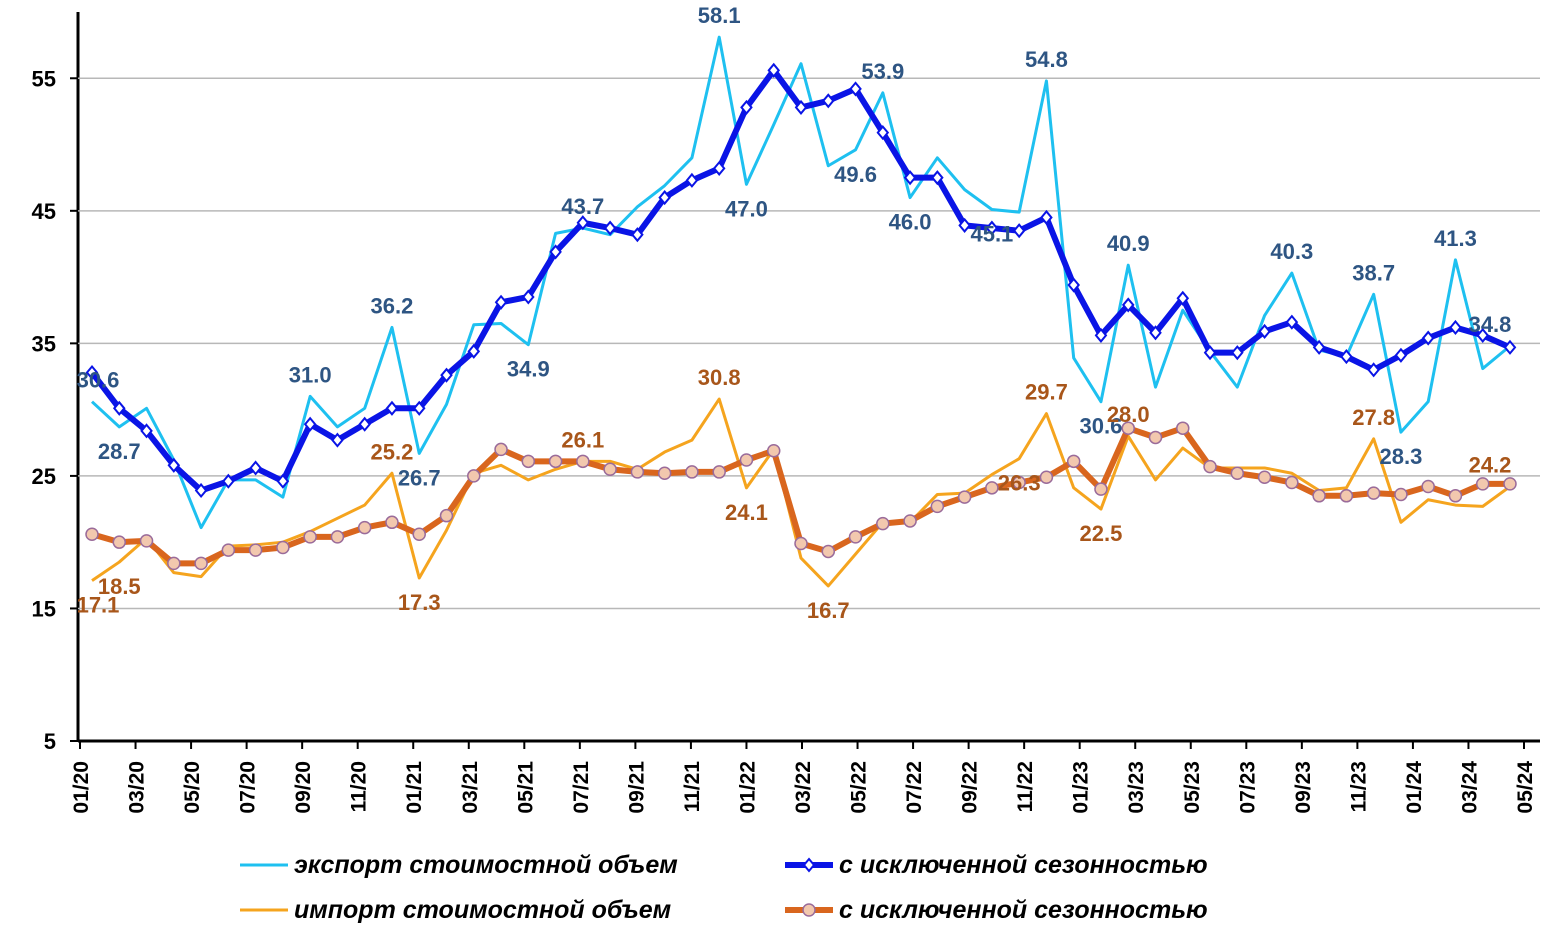 The width and height of the screenshot is (1551, 941). What do you see at coordinates (747, 787) in the screenshot?
I see `x-tick-label: 01/22` at bounding box center [747, 787].